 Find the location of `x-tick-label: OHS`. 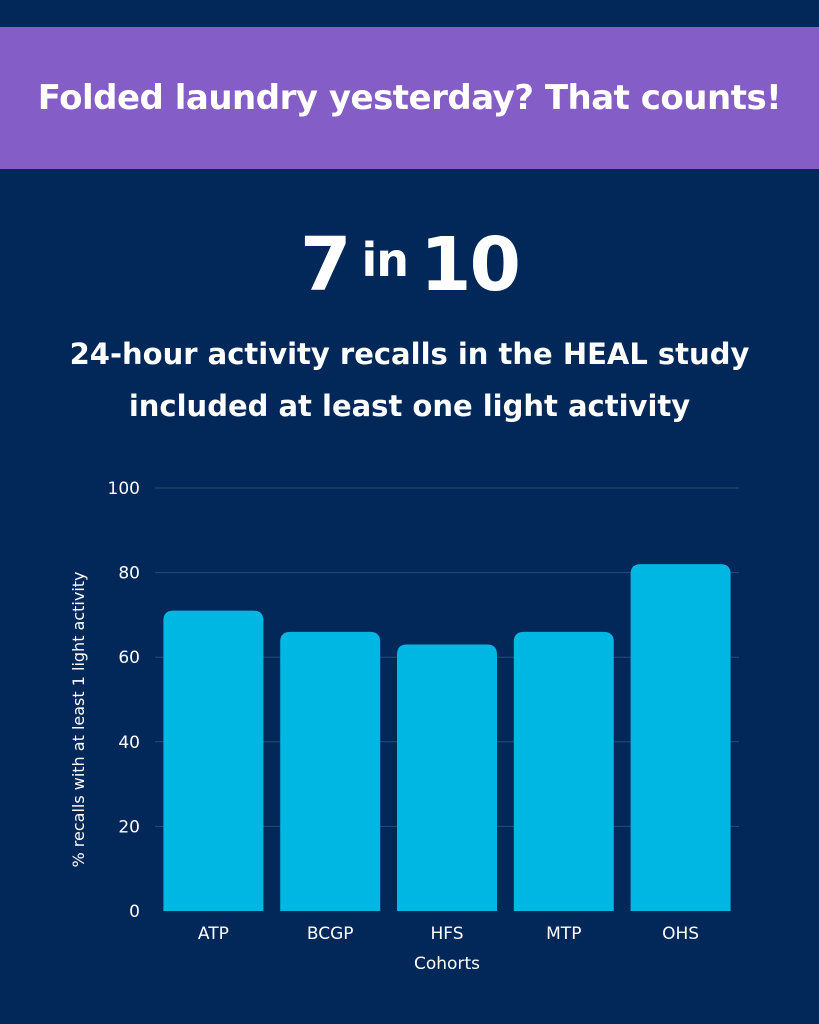

x-tick-label: OHS is located at coordinates (680, 934).